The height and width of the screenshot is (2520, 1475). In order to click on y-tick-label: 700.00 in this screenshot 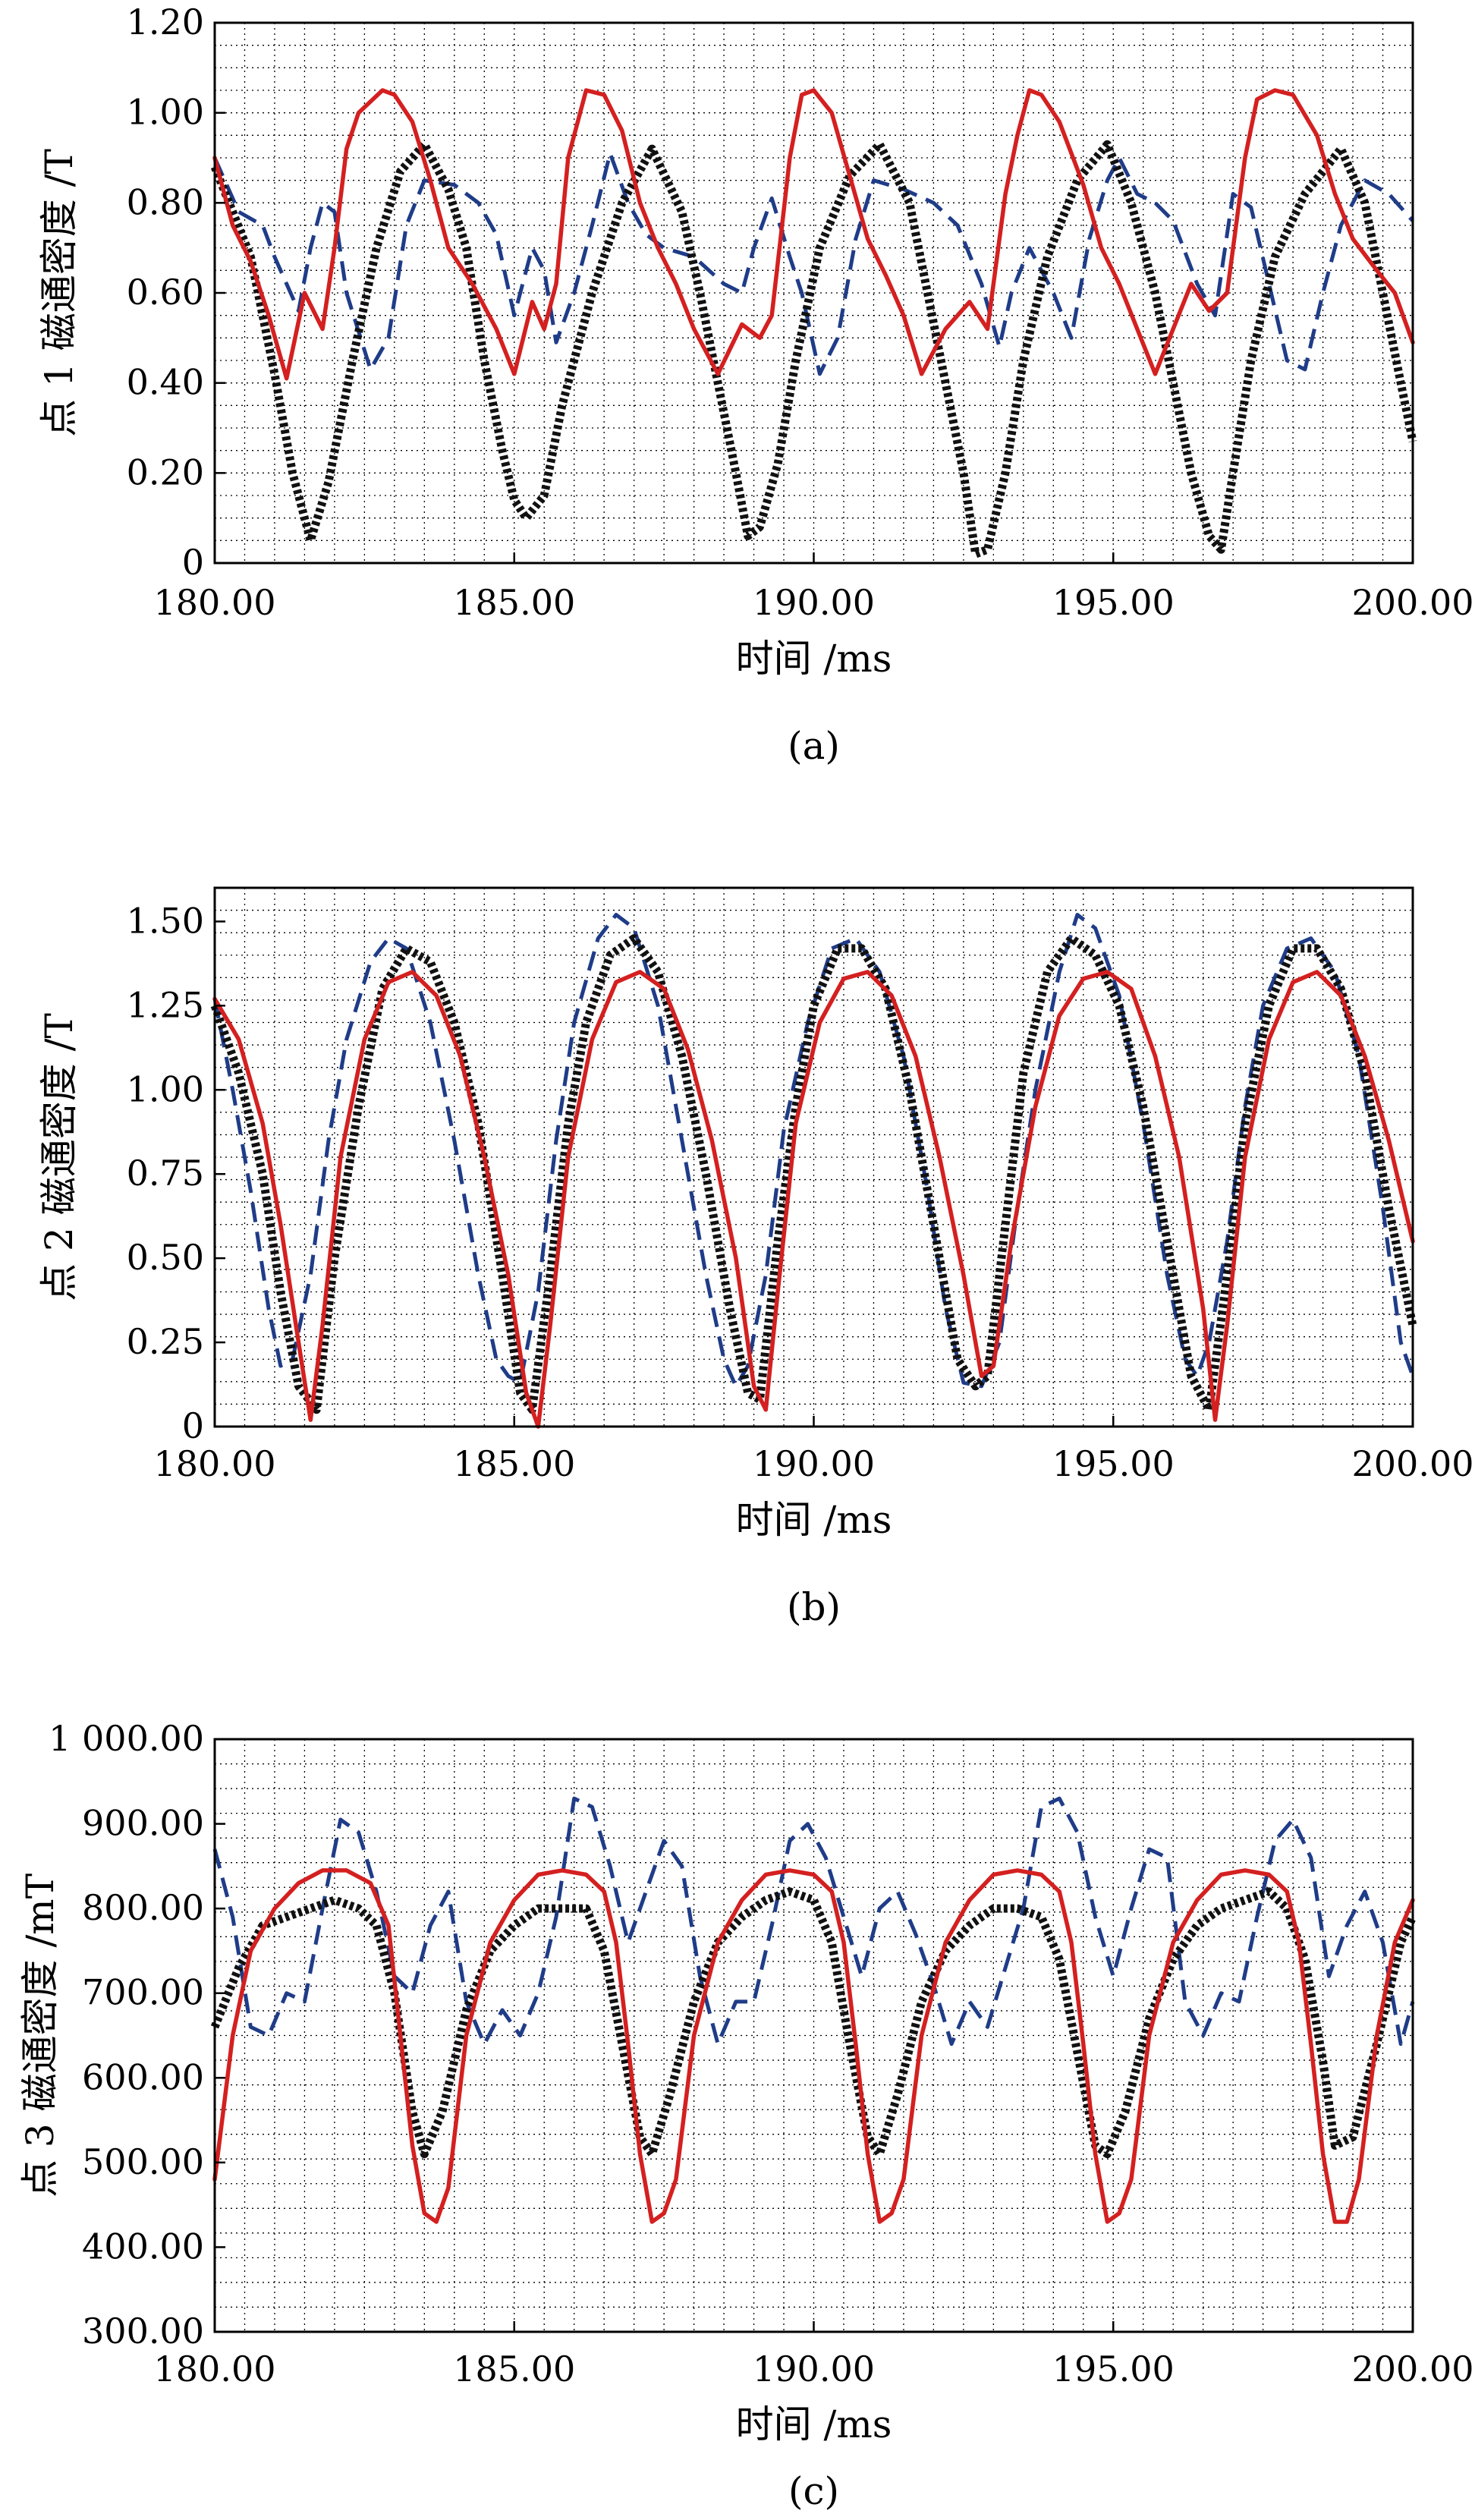, I will do `click(143, 1992)`.